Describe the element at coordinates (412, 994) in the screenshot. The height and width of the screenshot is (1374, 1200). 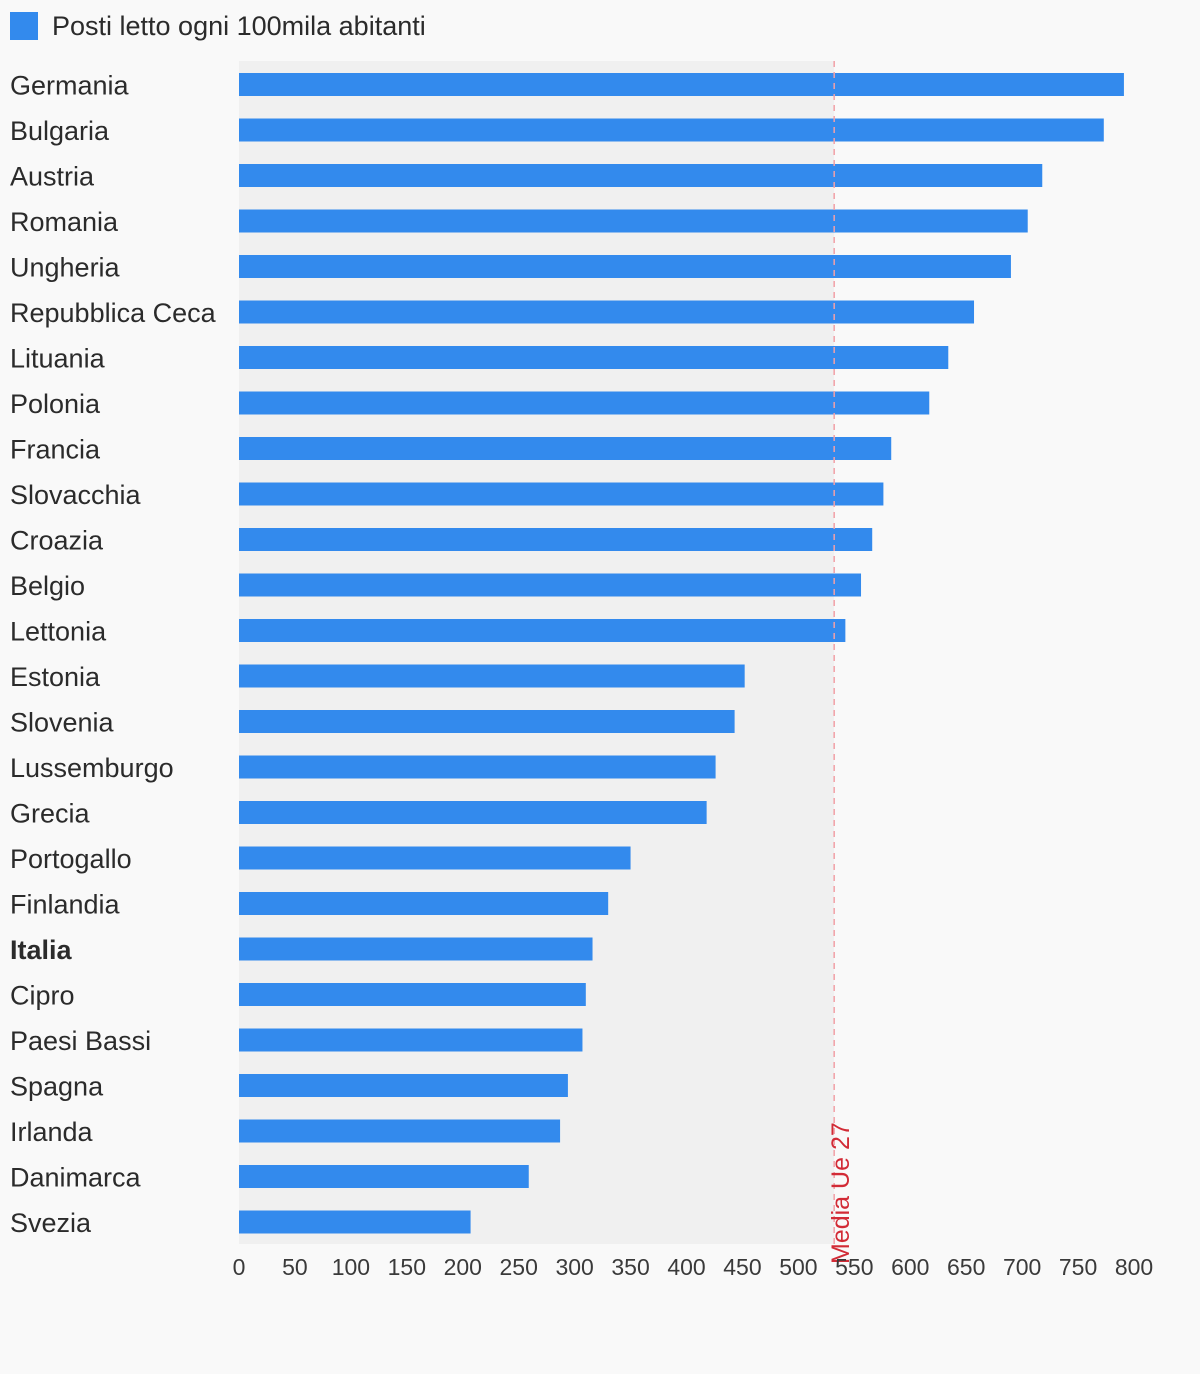
I see `bar-cipro` at that location.